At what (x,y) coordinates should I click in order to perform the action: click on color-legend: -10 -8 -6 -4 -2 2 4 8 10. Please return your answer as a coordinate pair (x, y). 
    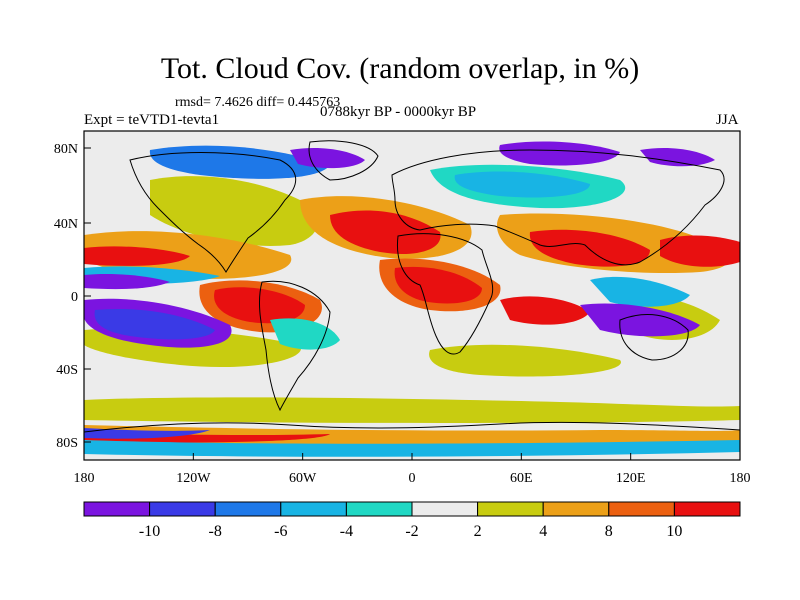
    Looking at the image, I should click on (412, 520).